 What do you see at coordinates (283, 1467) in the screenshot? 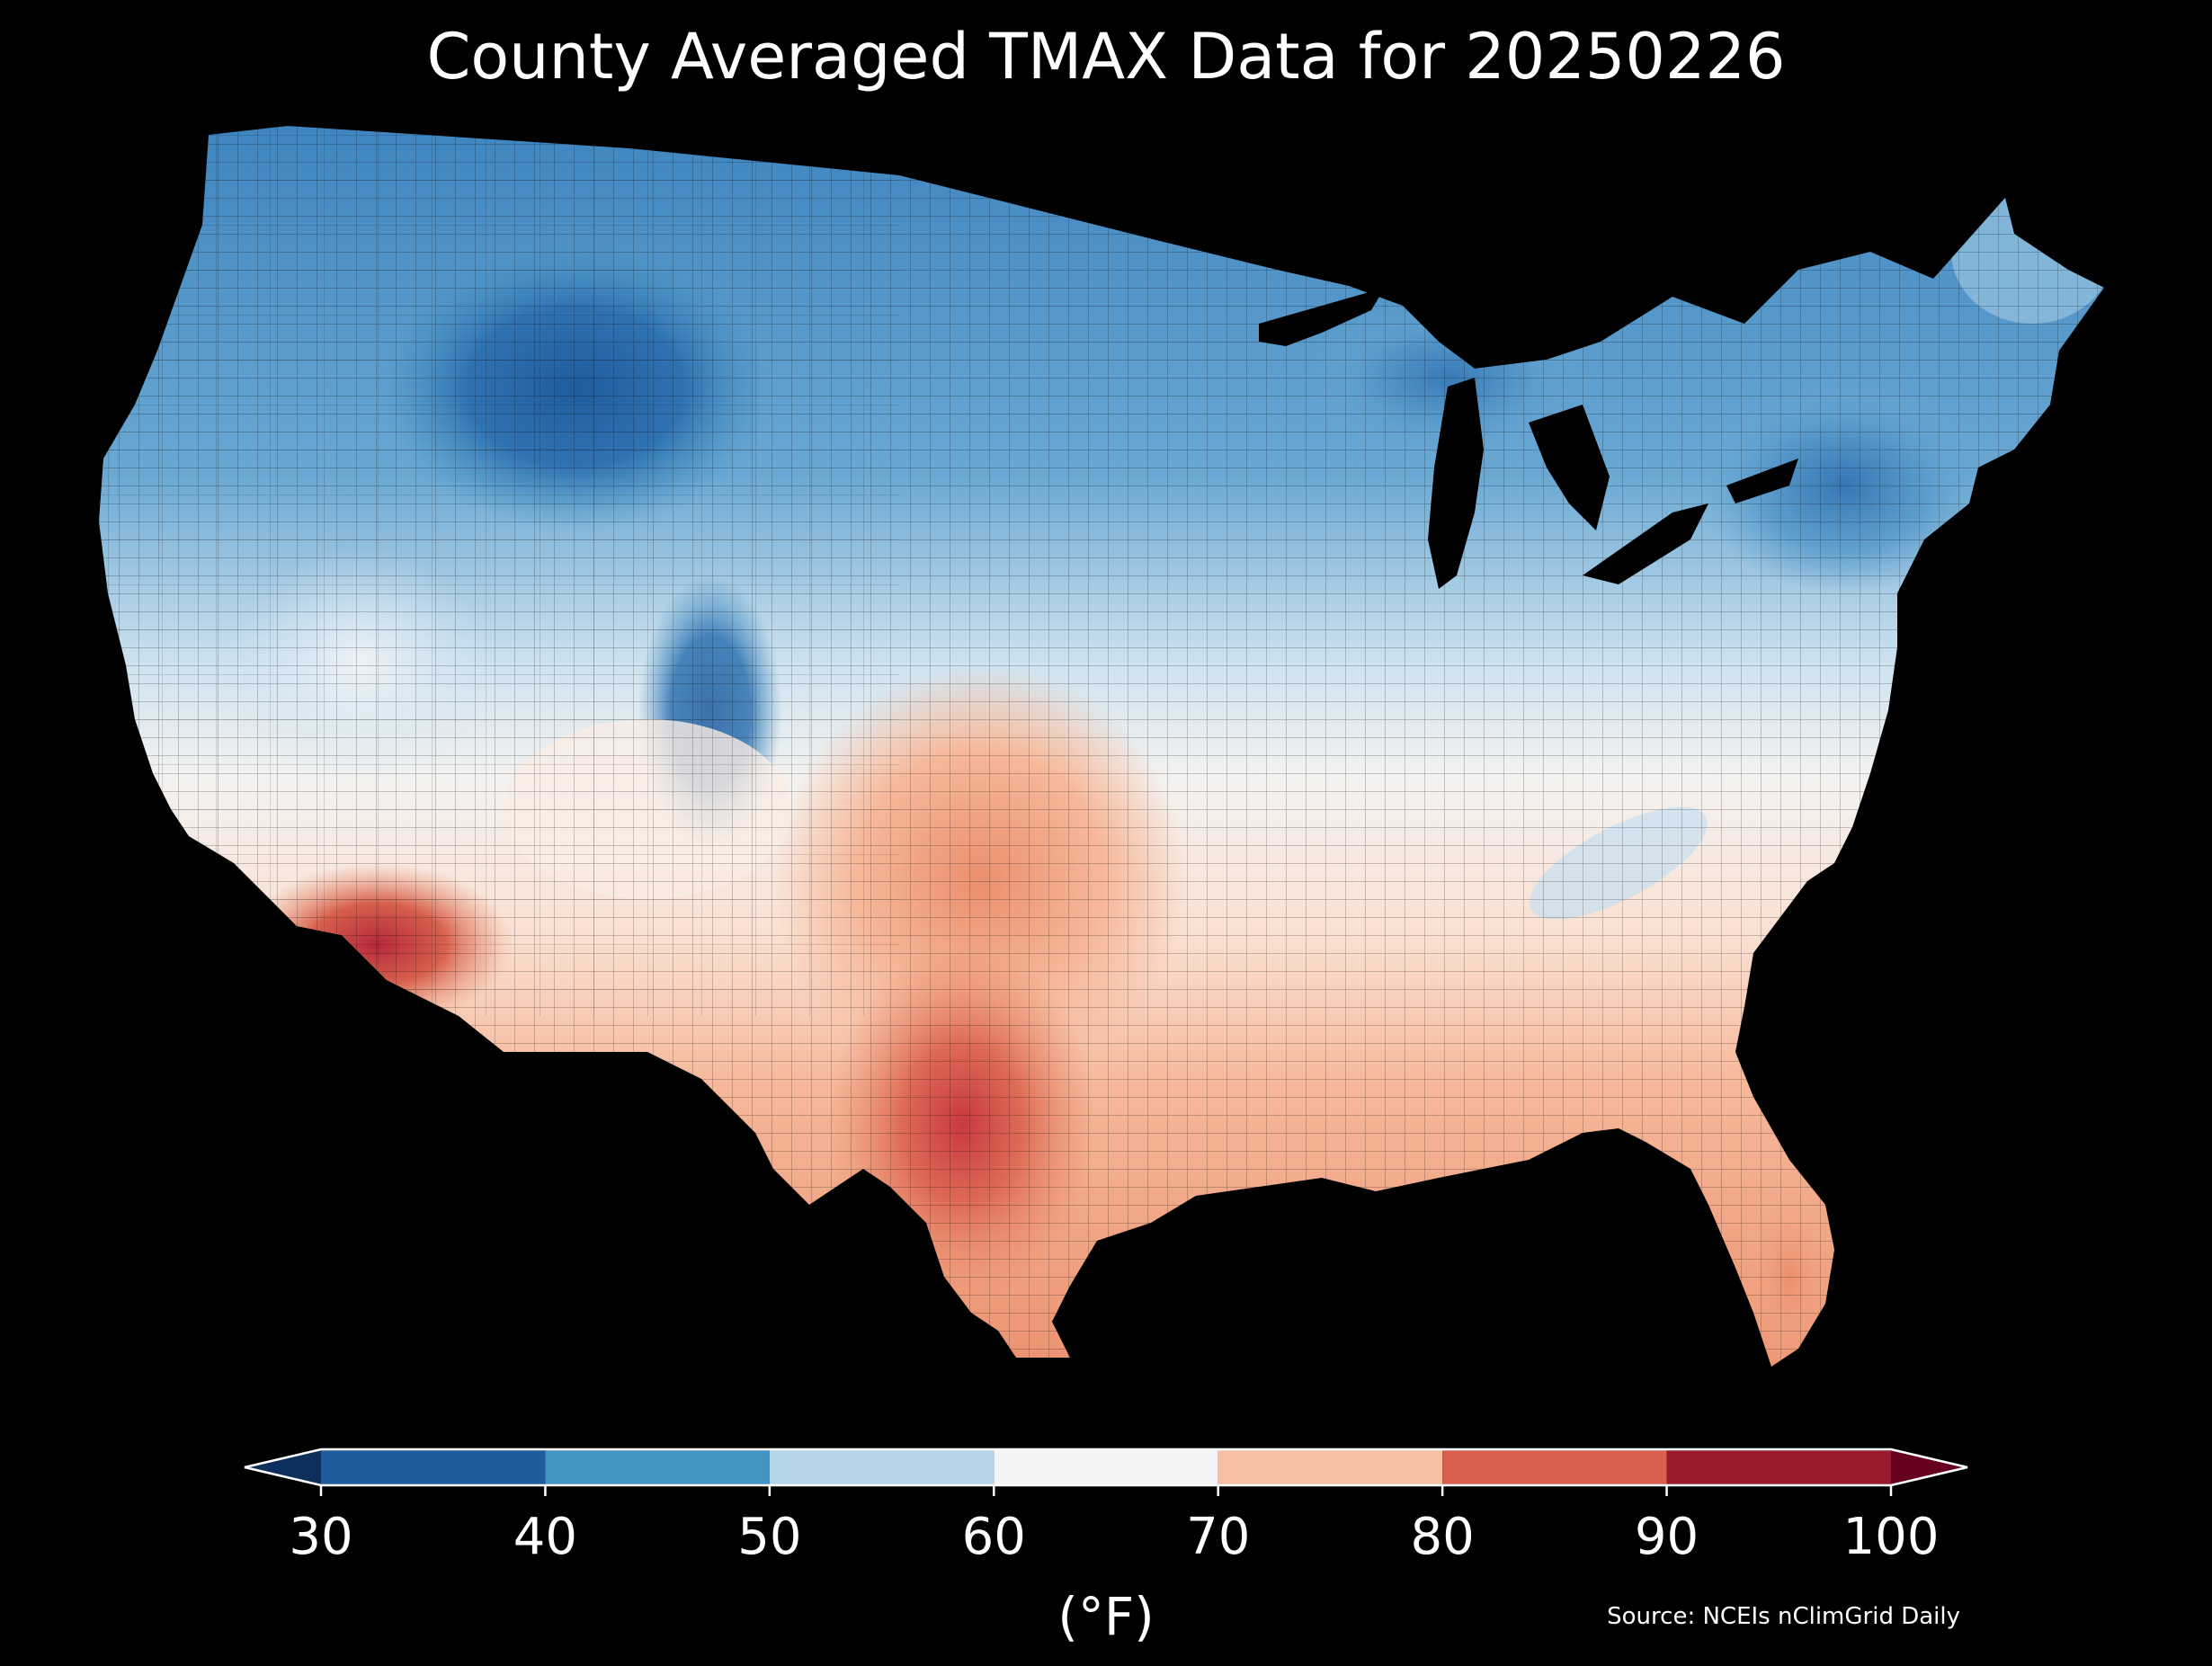
I see `colorbar-under-arrow` at bounding box center [283, 1467].